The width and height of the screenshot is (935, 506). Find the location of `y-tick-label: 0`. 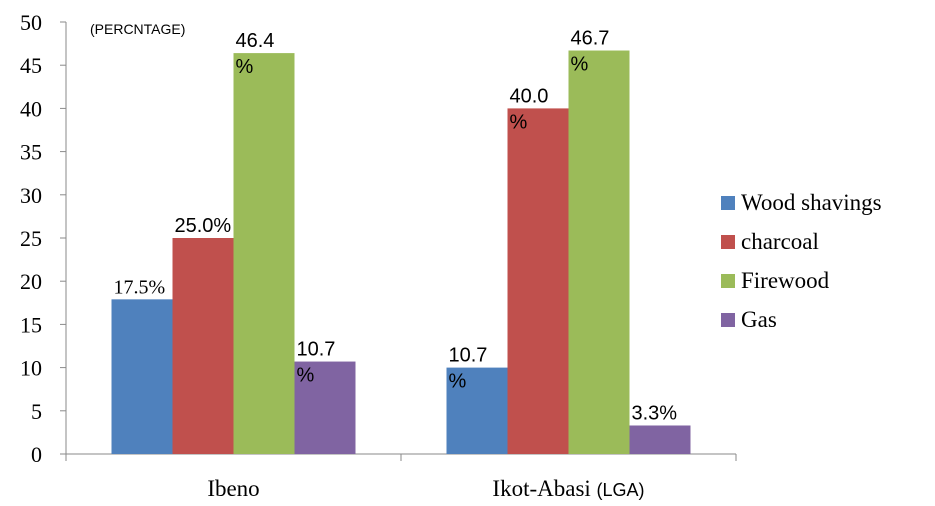

y-tick-label: 0 is located at coordinates (36, 454).